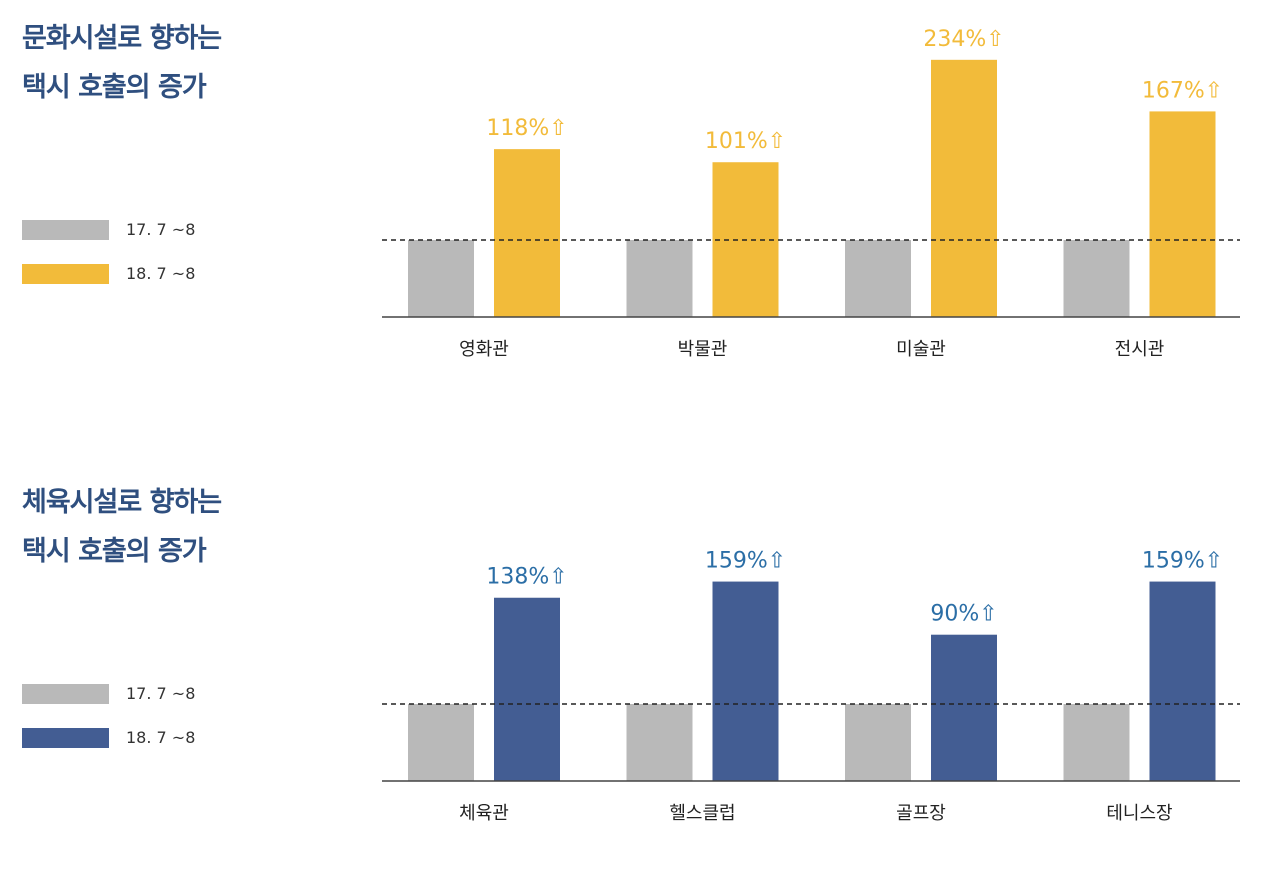 The height and width of the screenshot is (878, 1280). I want to click on chart-title: 문화시설로 향하는 택시 호출의 증가, so click(122, 63).